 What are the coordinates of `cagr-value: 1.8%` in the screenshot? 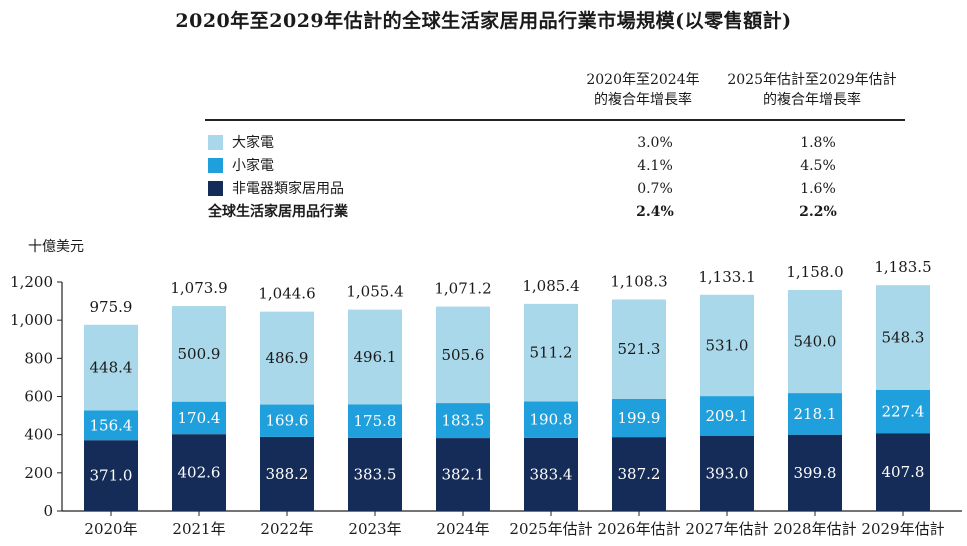 It's located at (818, 143).